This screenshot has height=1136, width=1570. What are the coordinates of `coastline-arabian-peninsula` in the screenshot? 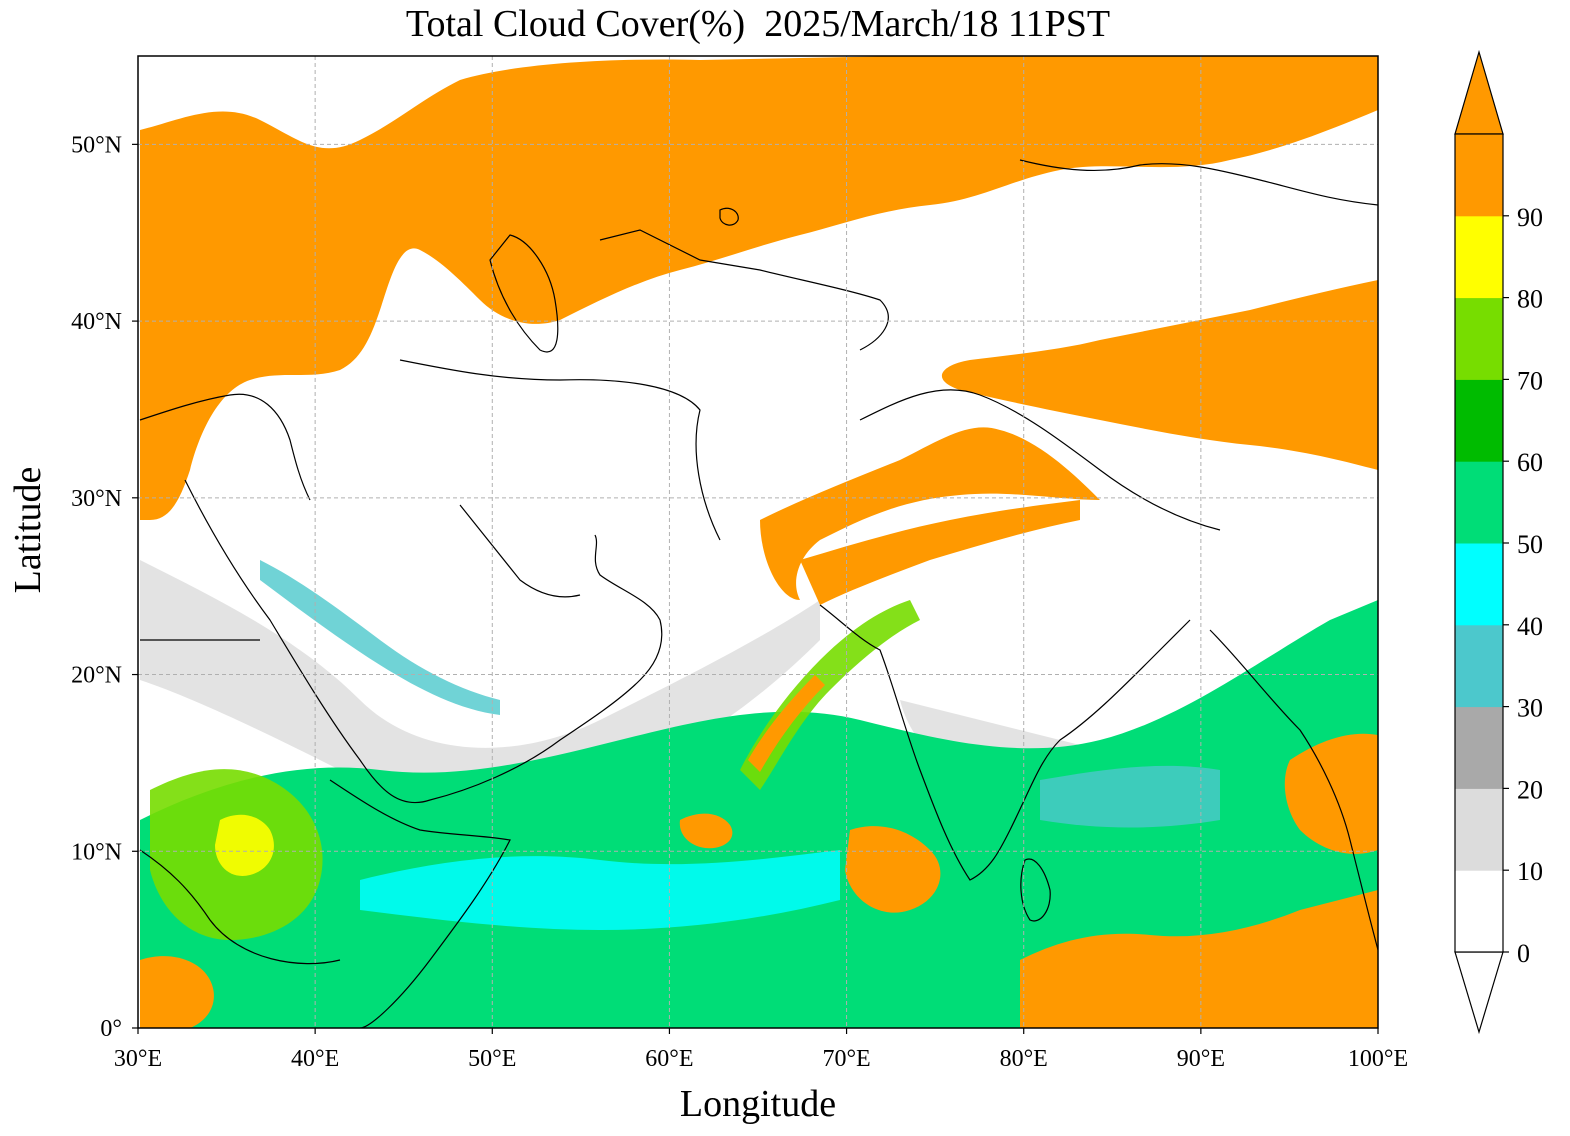 It's located at (423, 641).